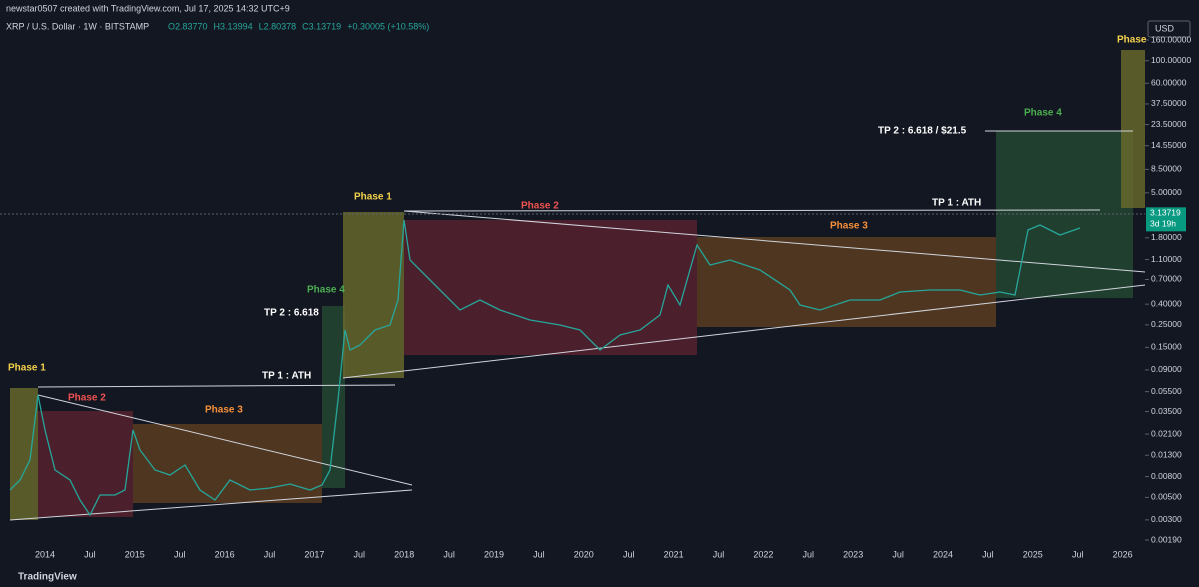  What do you see at coordinates (853, 554) in the screenshot?
I see `time-label: 2023` at bounding box center [853, 554].